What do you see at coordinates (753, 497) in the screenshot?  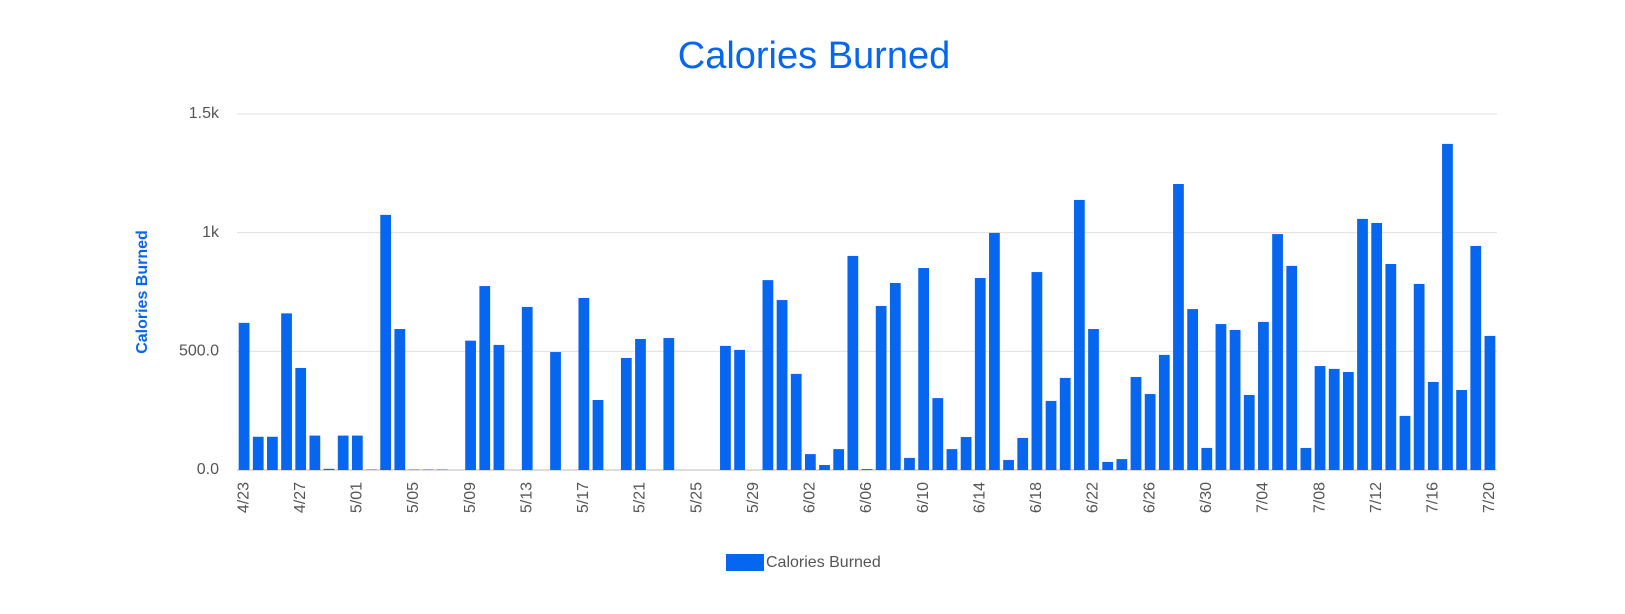 I see `x-tick-label: 5/29` at bounding box center [753, 497].